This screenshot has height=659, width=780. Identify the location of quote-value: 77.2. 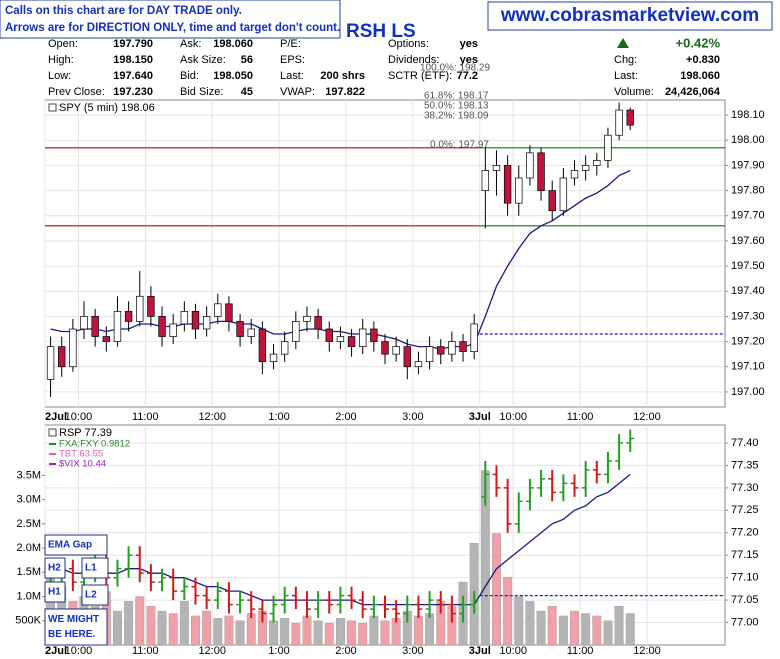
(467, 76).